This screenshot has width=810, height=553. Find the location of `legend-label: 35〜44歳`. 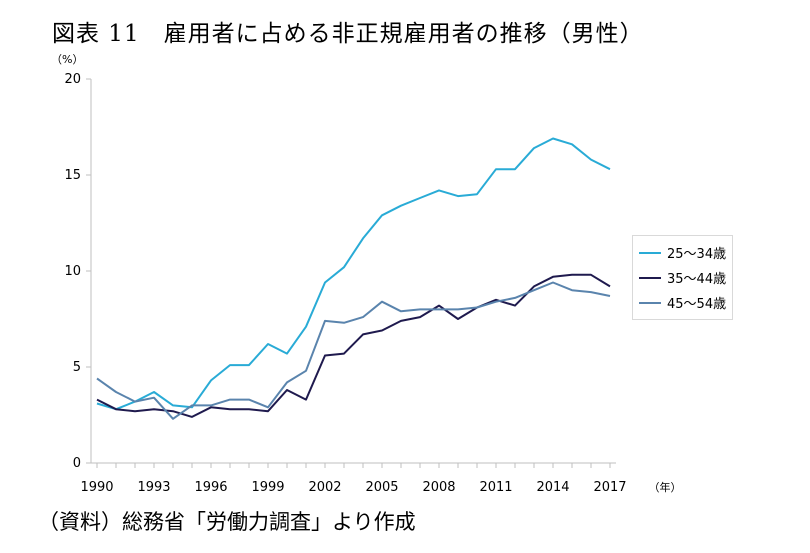

legend-label: 35〜44歳 is located at coordinates (697, 279).